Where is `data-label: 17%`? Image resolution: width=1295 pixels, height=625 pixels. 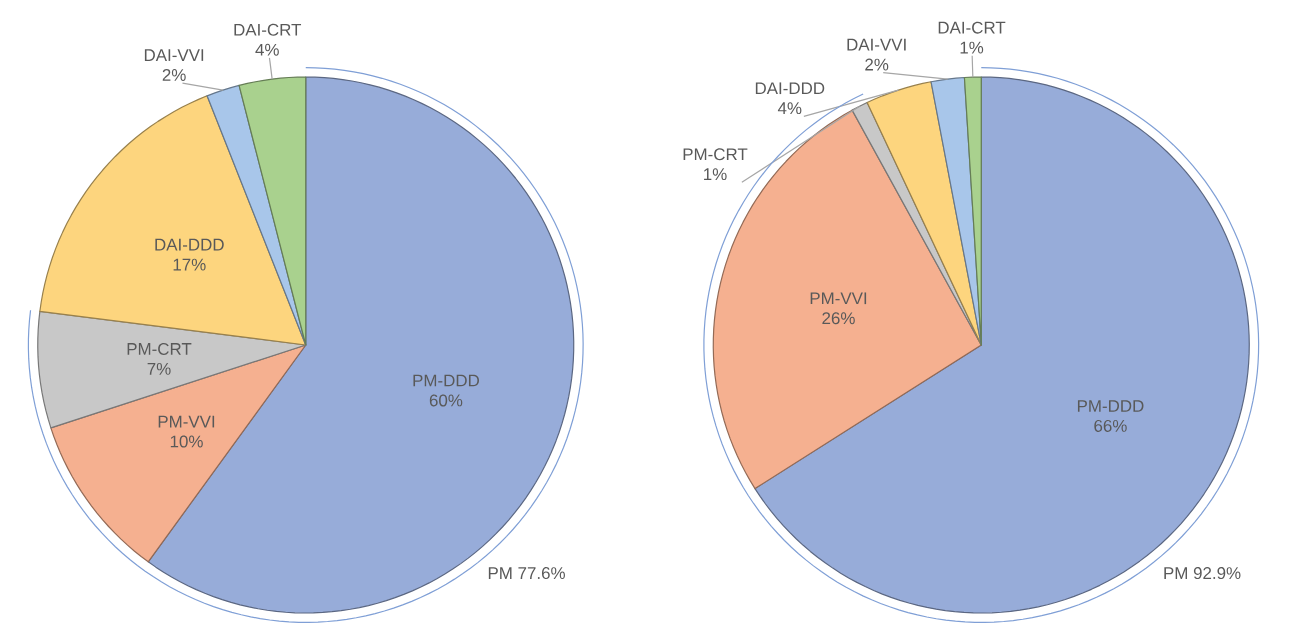
data-label: 17% is located at coordinates (189, 264).